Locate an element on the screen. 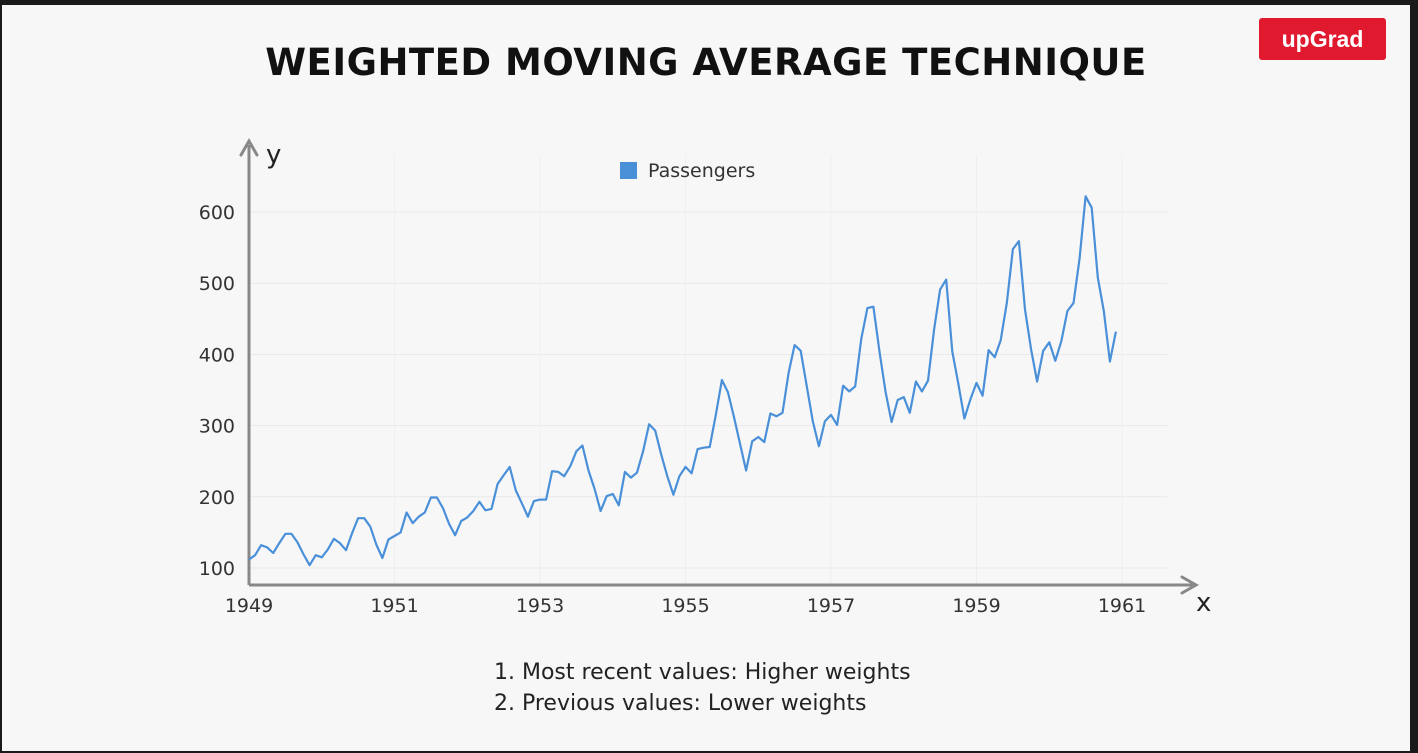  slide-title: WEIGHTED MOVING AVERAGE TECHNIQUE is located at coordinates (706, 62).